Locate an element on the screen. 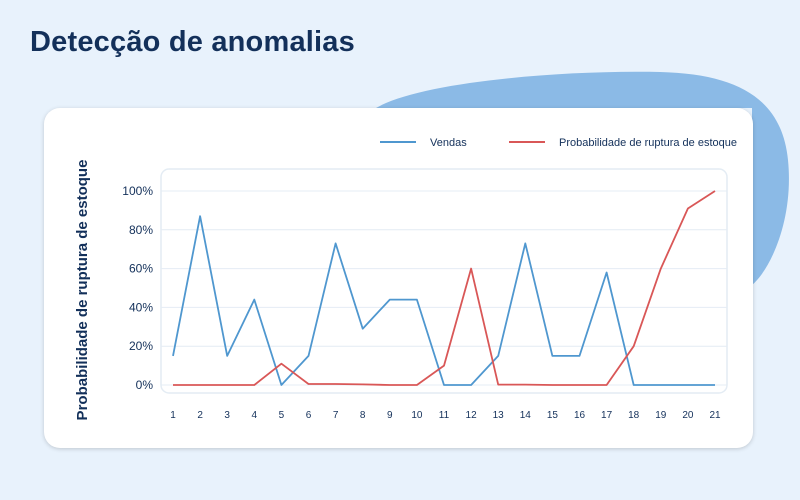 This screenshot has height=500, width=800. x-tick-label: 9 is located at coordinates (390, 415).